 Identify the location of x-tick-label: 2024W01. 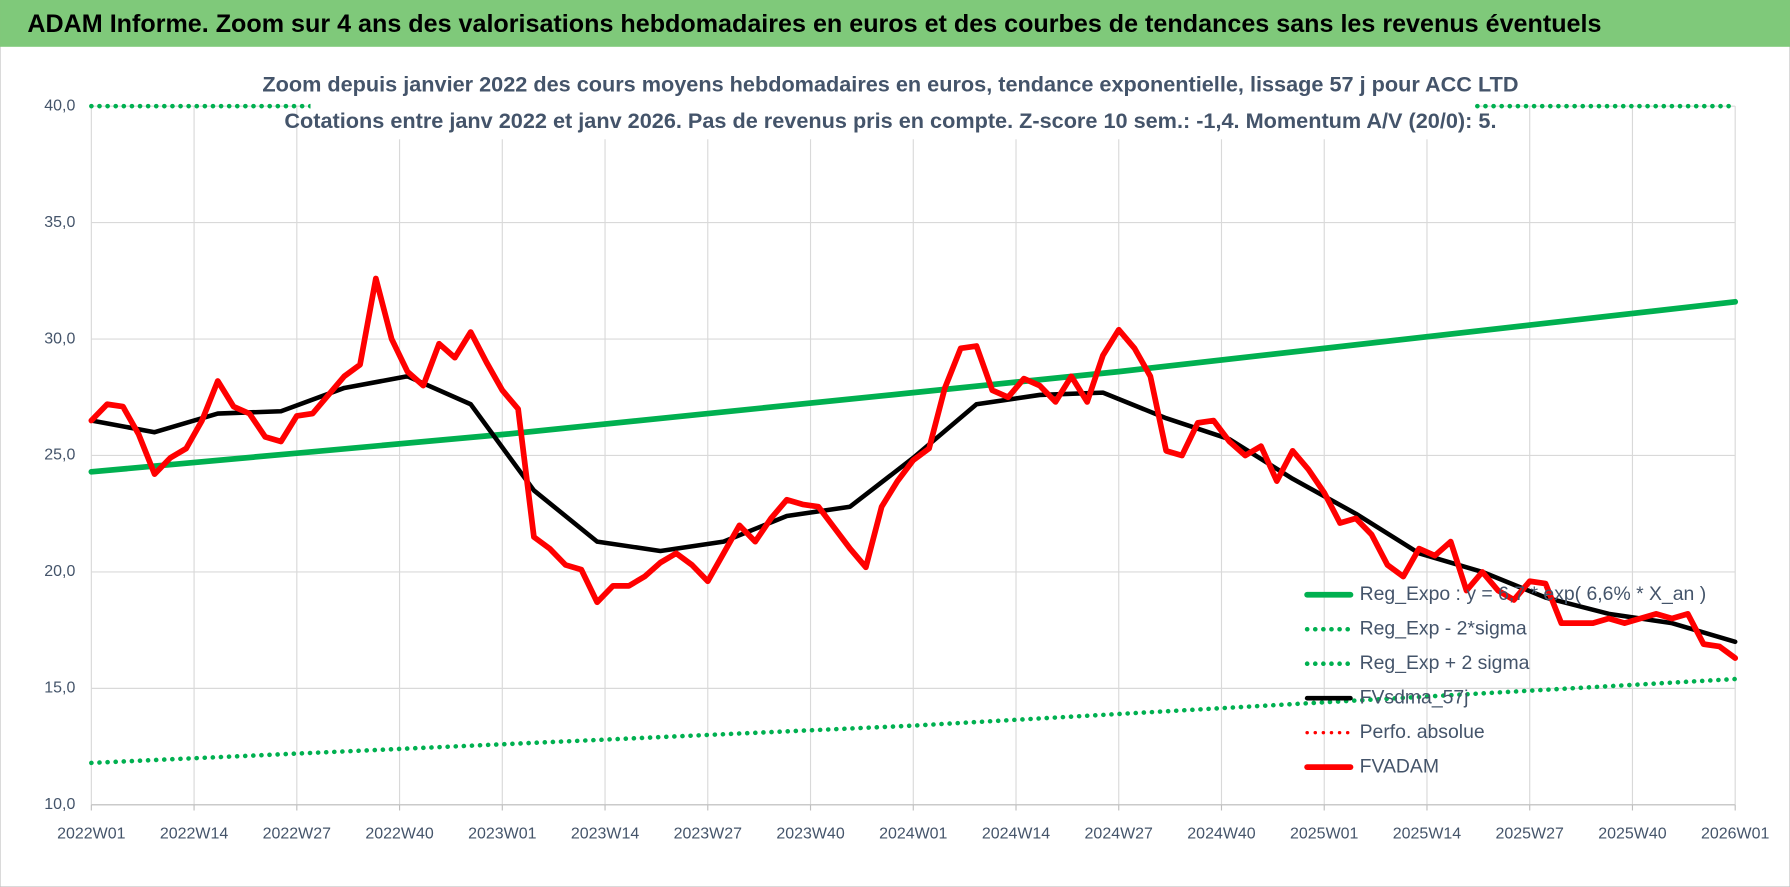
(913, 834).